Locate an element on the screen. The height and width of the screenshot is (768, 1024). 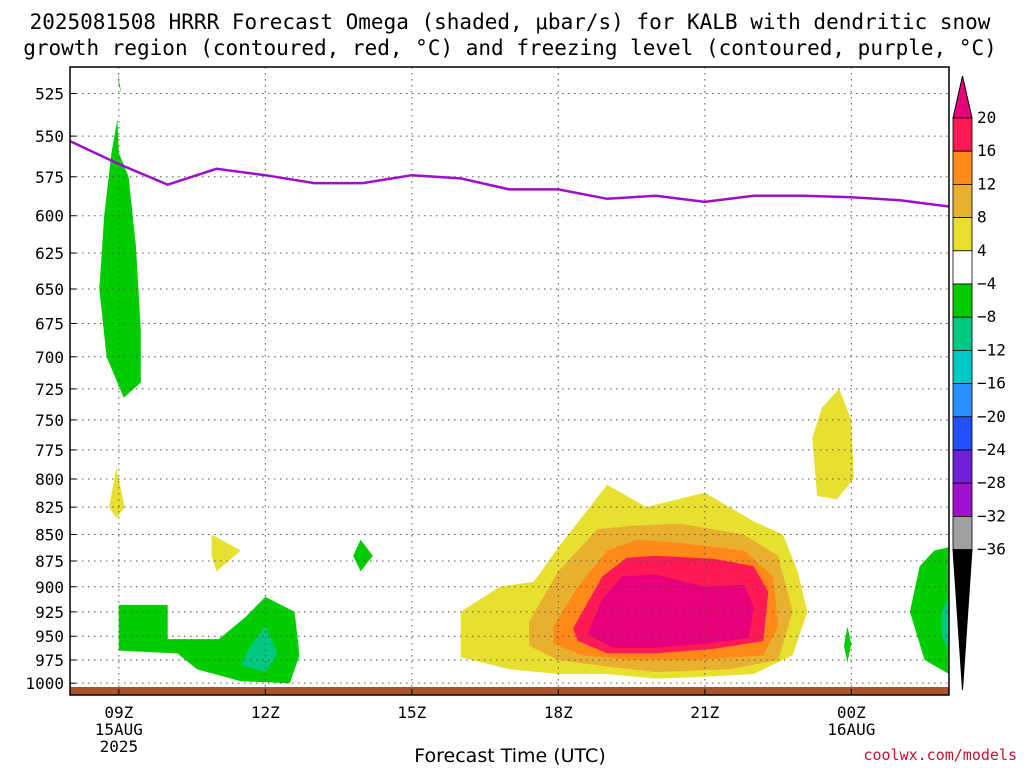
y-tick-label-16: 925 is located at coordinates (49, 612).